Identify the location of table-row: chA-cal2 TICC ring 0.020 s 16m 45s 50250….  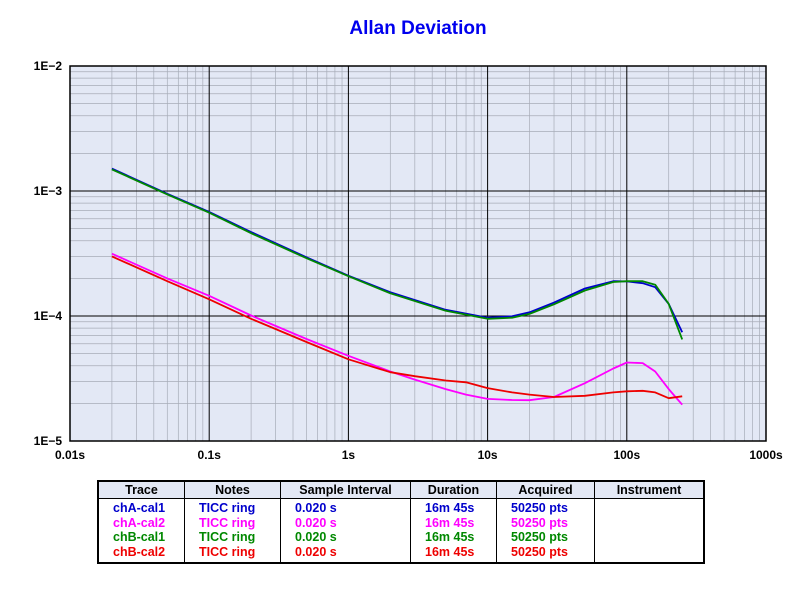
(401, 522).